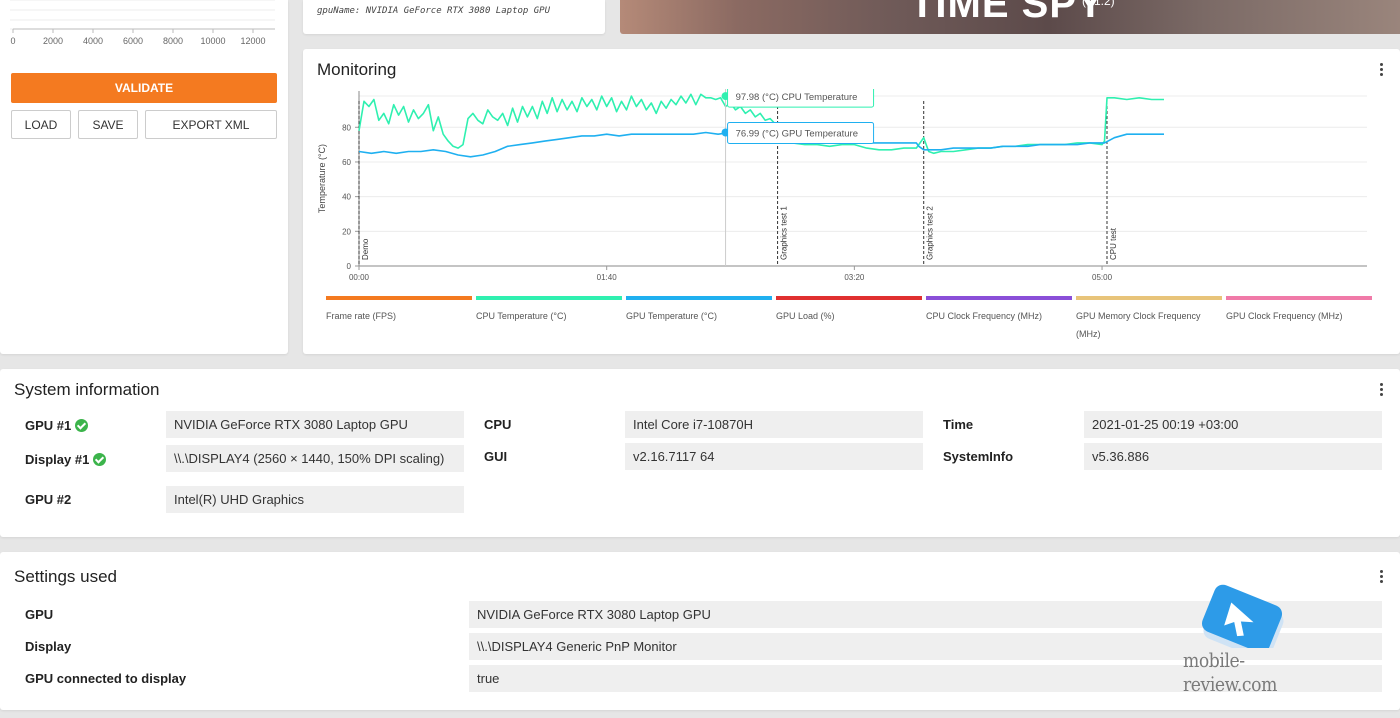 This screenshot has height=718, width=1400. What do you see at coordinates (346, 231) in the screenshot?
I see `y-tick-label: 20` at bounding box center [346, 231].